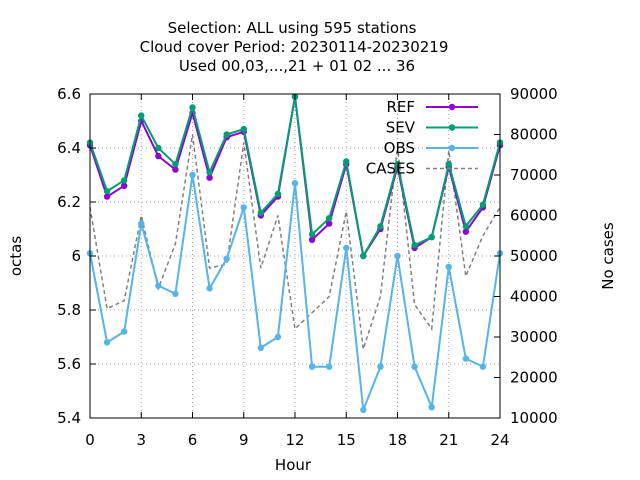  Describe the element at coordinates (534, 256) in the screenshot. I see `y2-tick-label: 50000` at that location.